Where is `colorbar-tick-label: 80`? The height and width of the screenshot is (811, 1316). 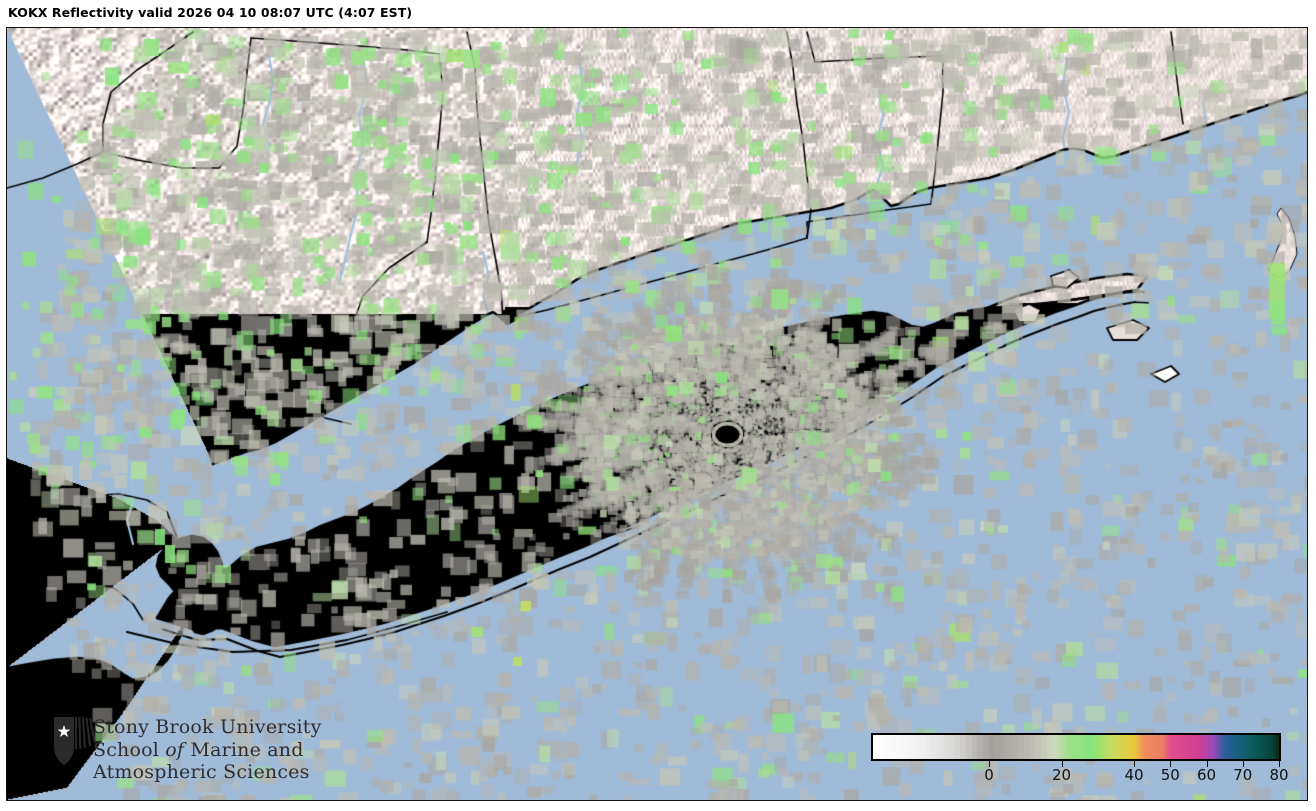
colorbar-tick-label: 80 is located at coordinates (1279, 775).